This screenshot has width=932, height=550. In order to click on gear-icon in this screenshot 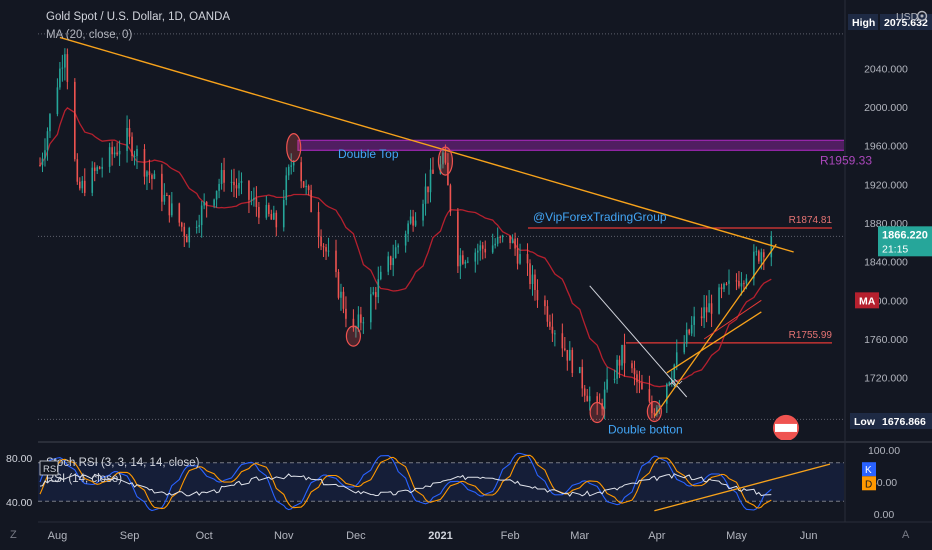, I will do `click(922, 16)`.